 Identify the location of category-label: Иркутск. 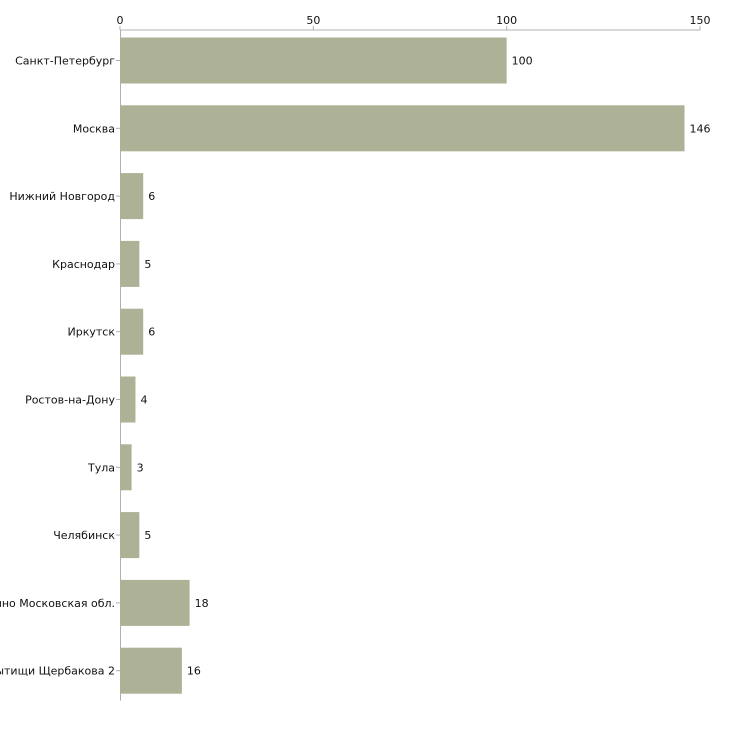
(92, 332).